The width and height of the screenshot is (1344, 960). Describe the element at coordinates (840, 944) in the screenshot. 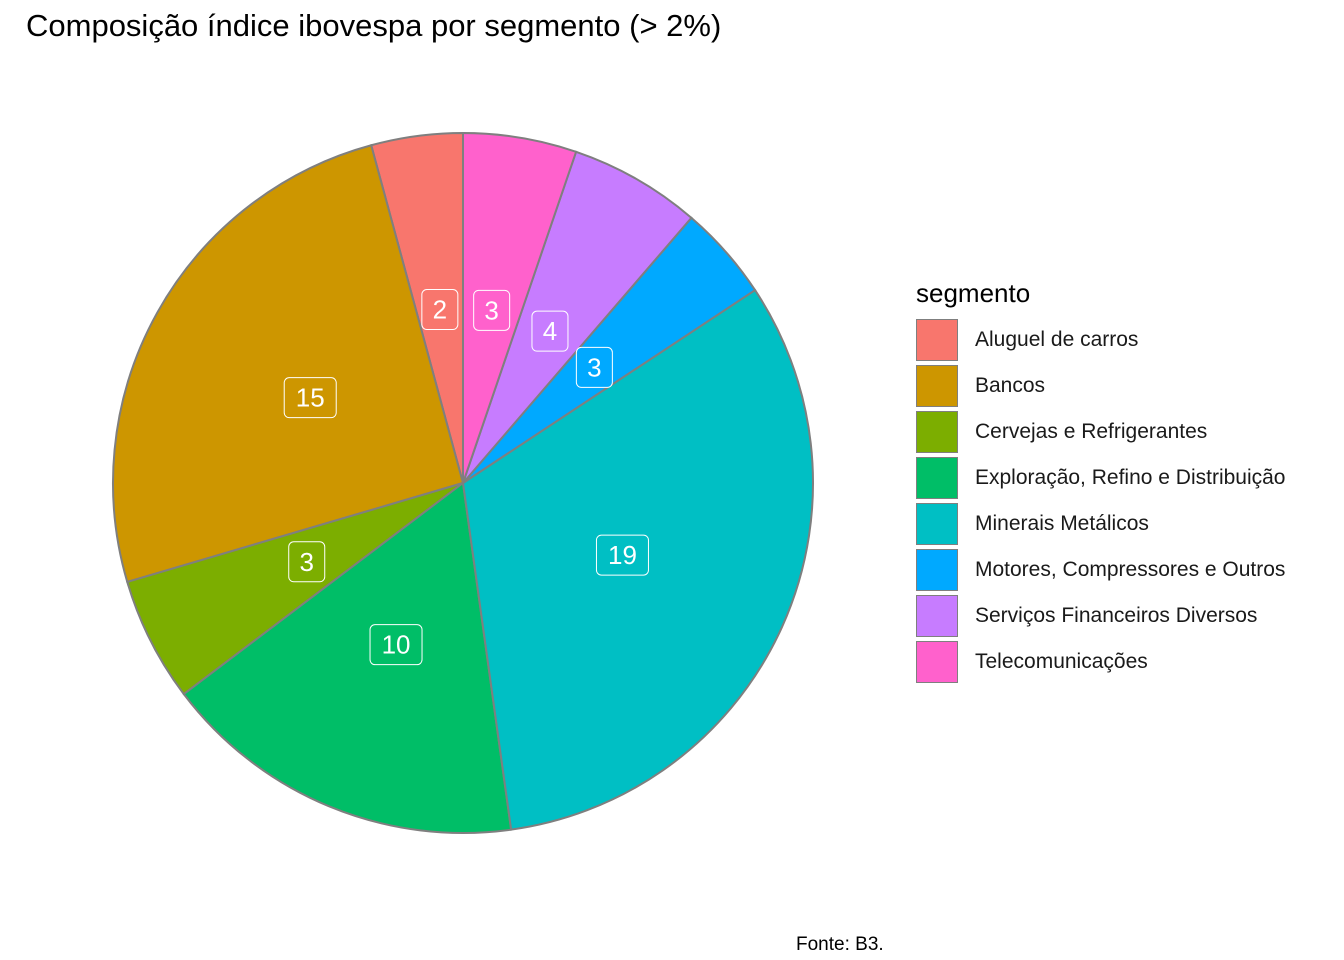

I see `chart-caption: Fonte: B3.` at that location.